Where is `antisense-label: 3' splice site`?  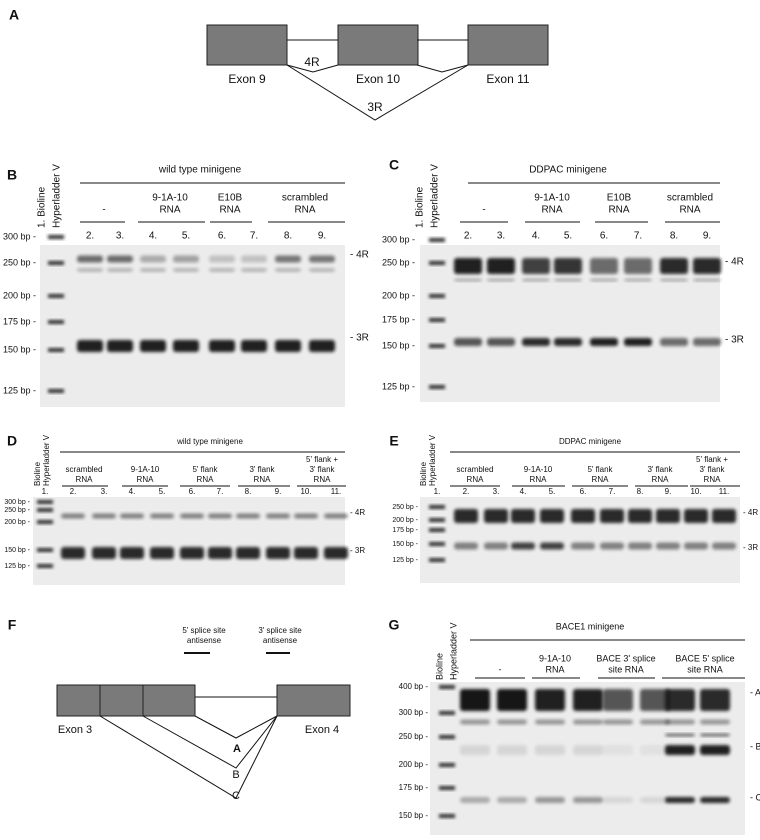 antisense-label: 3' splice site is located at coordinates (280, 630).